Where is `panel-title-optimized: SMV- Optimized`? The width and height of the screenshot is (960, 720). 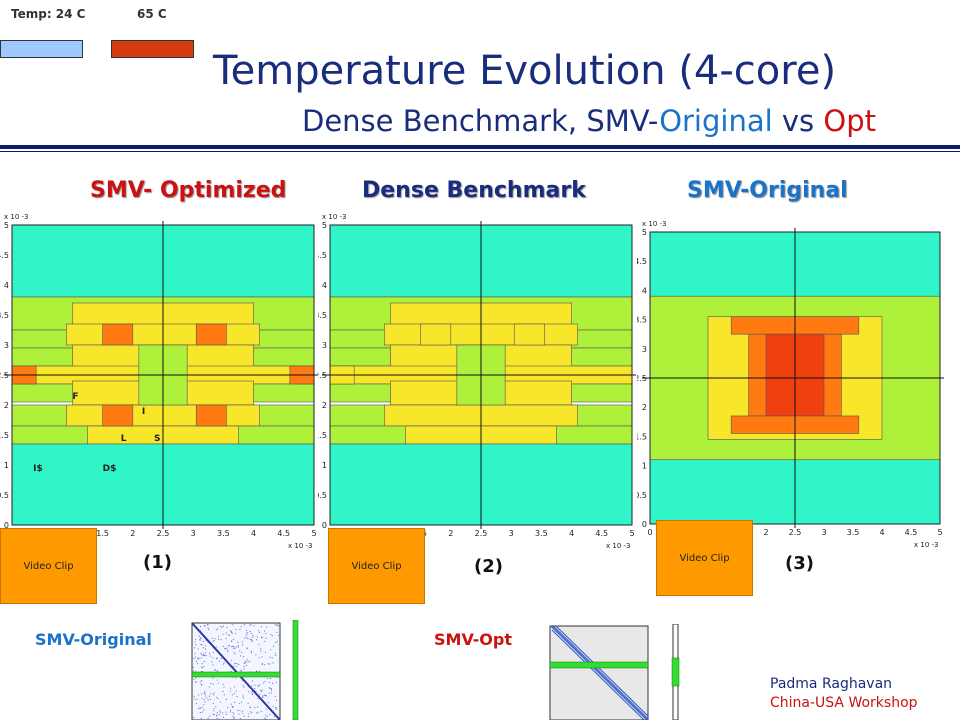
panel-title-optimized: SMV- Optimized is located at coordinates (188, 190).